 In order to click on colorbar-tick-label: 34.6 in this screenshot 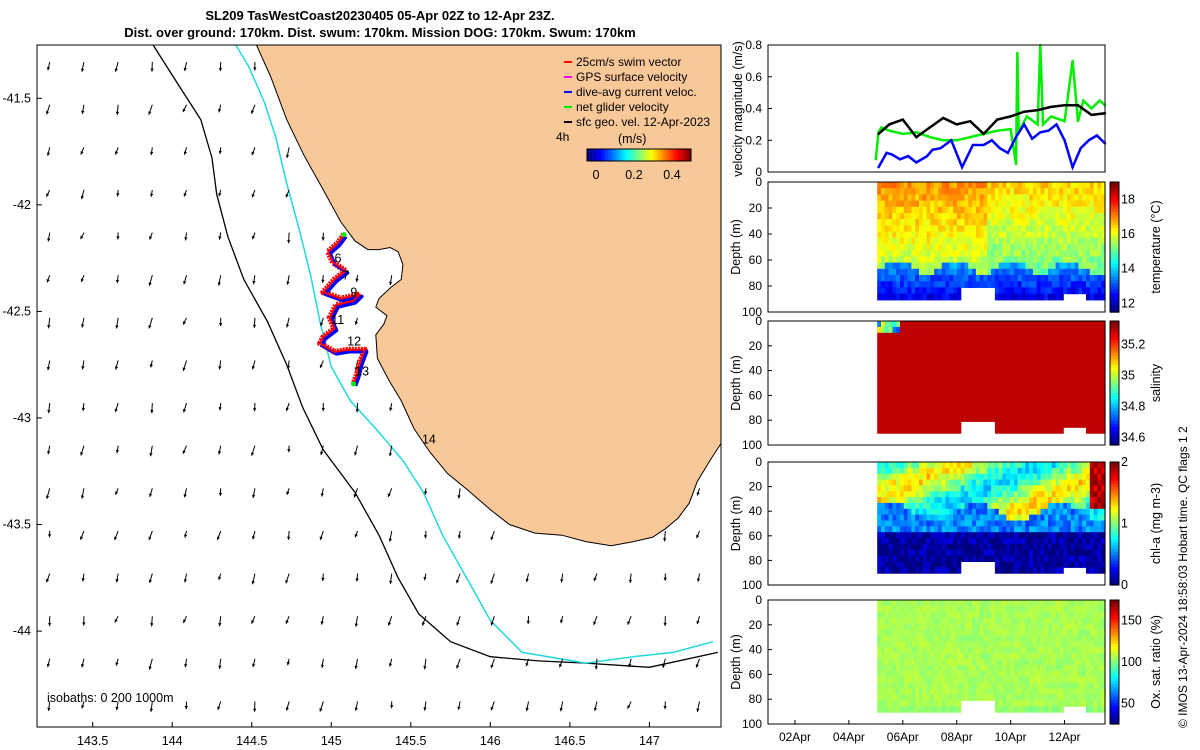, I will do `click(1133, 437)`.